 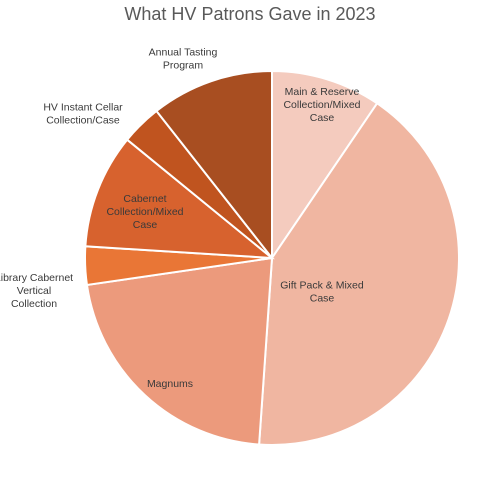 I want to click on slice-label-annual-tasting-program: Annual Tasting Program, so click(x=183, y=58).